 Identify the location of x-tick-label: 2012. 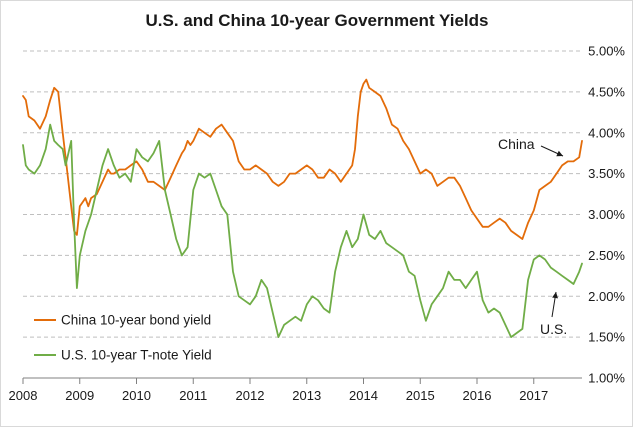
(250, 395).